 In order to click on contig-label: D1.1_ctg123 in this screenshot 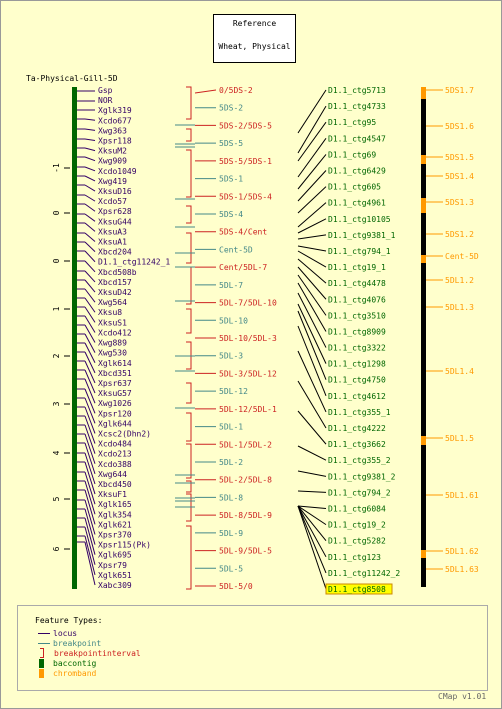, I will do `click(354, 557)`.